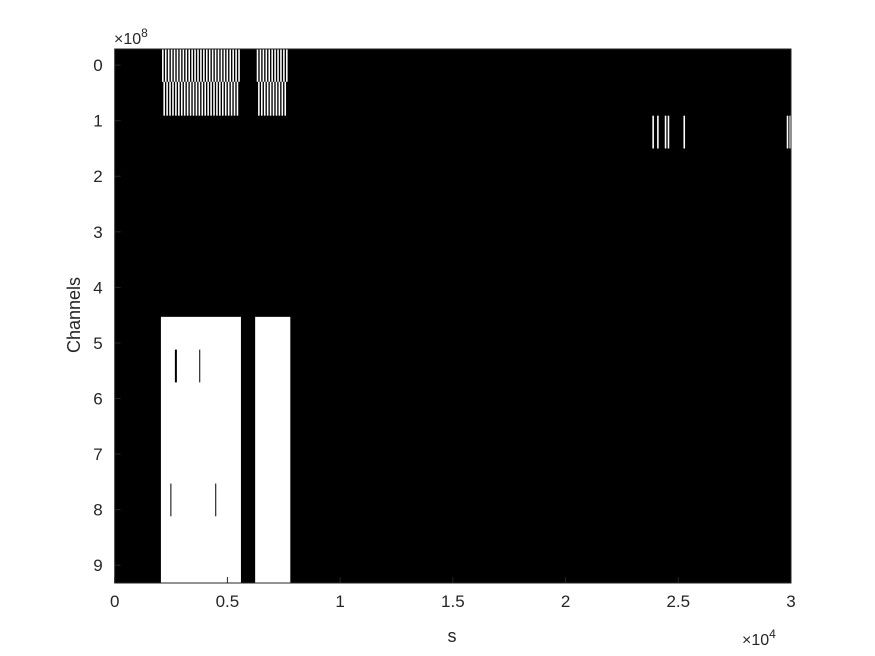 Image resolution: width=875 pixels, height=656 pixels. What do you see at coordinates (790, 601) in the screenshot?
I see `x-tick-label: 3` at bounding box center [790, 601].